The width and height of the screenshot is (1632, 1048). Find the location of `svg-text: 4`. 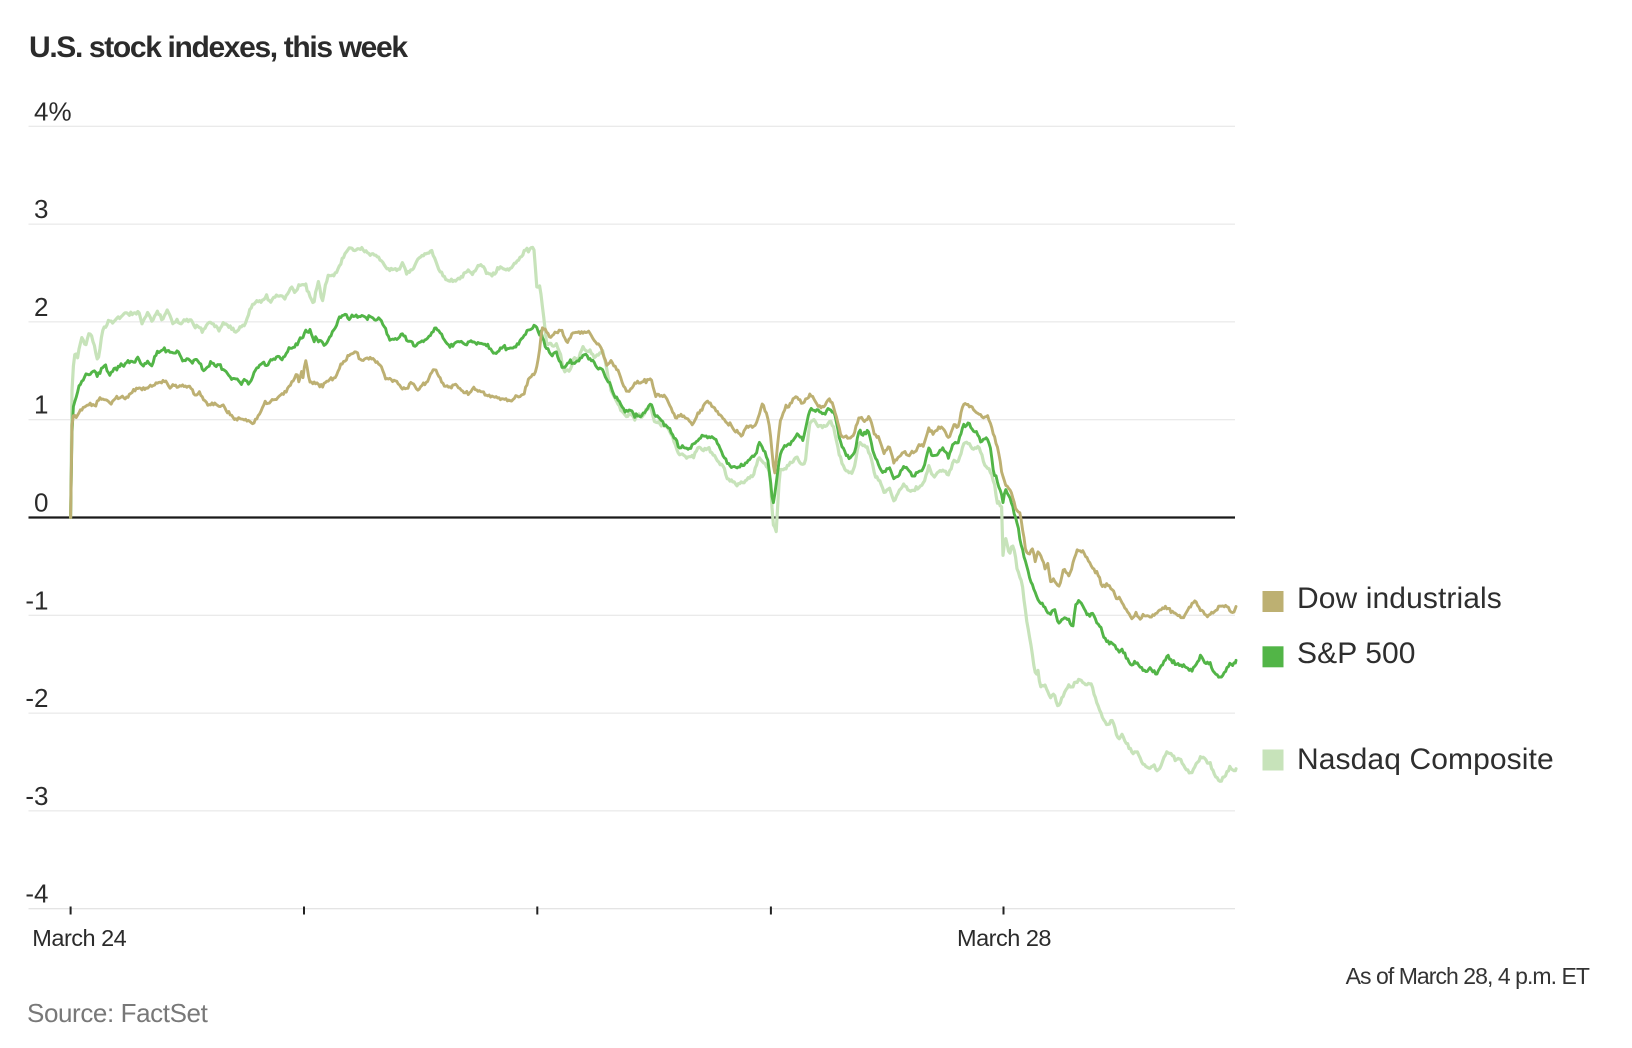

svg-text: 4 is located at coordinates (41, 111).